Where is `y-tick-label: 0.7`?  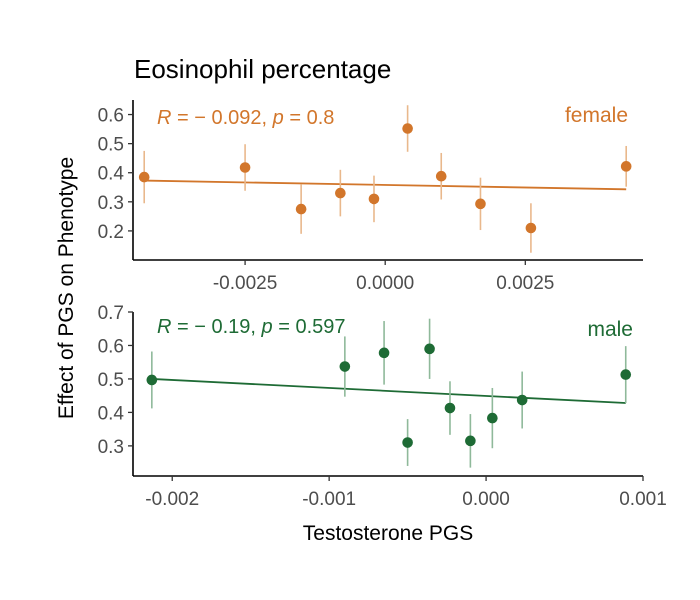 y-tick-label: 0.7 is located at coordinates (111, 313).